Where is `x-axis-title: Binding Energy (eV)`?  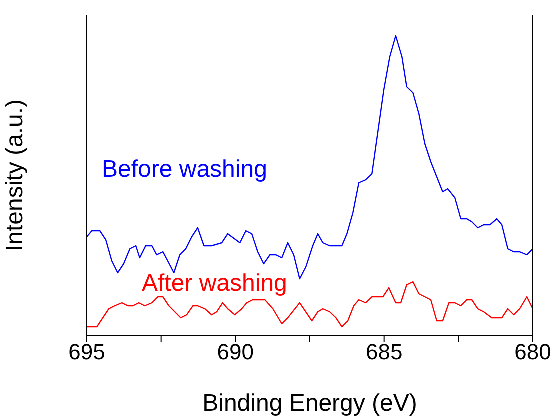
x-axis-title: Binding Energy (eV) is located at coordinates (310, 403).